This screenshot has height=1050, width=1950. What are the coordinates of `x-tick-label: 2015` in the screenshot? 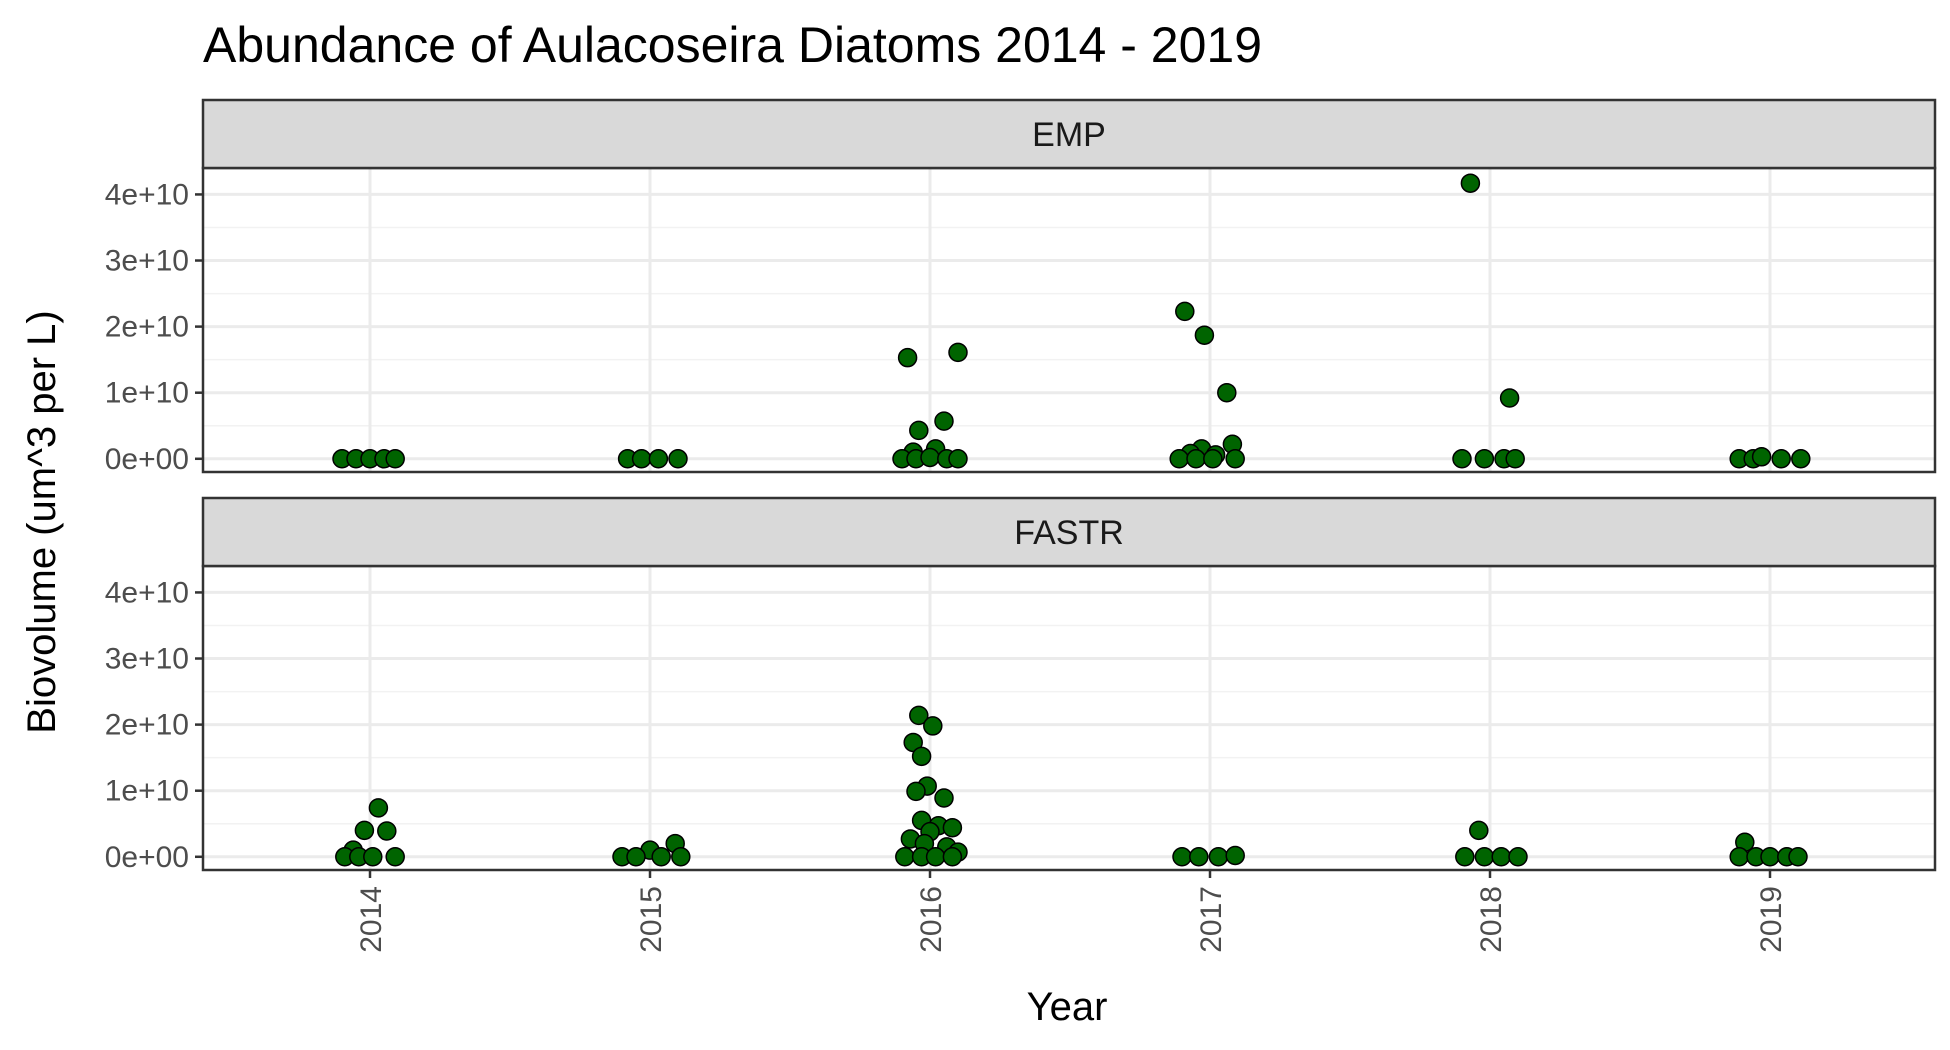 It's located at (651, 919).